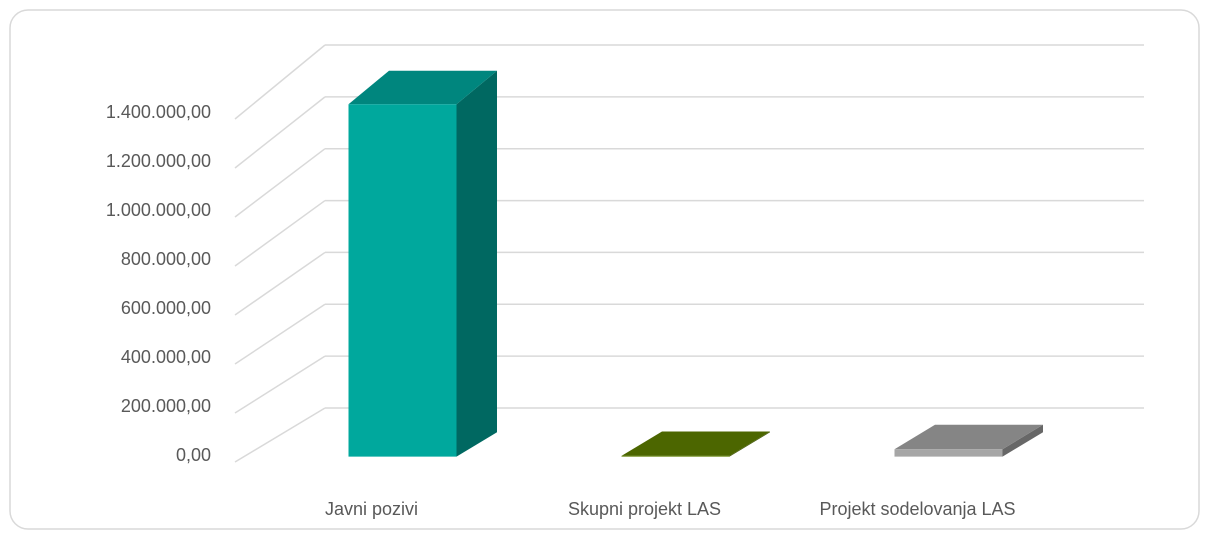  I want to click on y-tick-label: 1.400.000,00, so click(158, 112).